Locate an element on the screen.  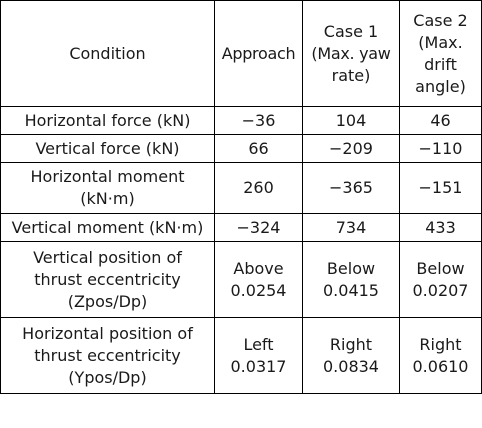
cell-line: 0.0254 is located at coordinates (258, 290).